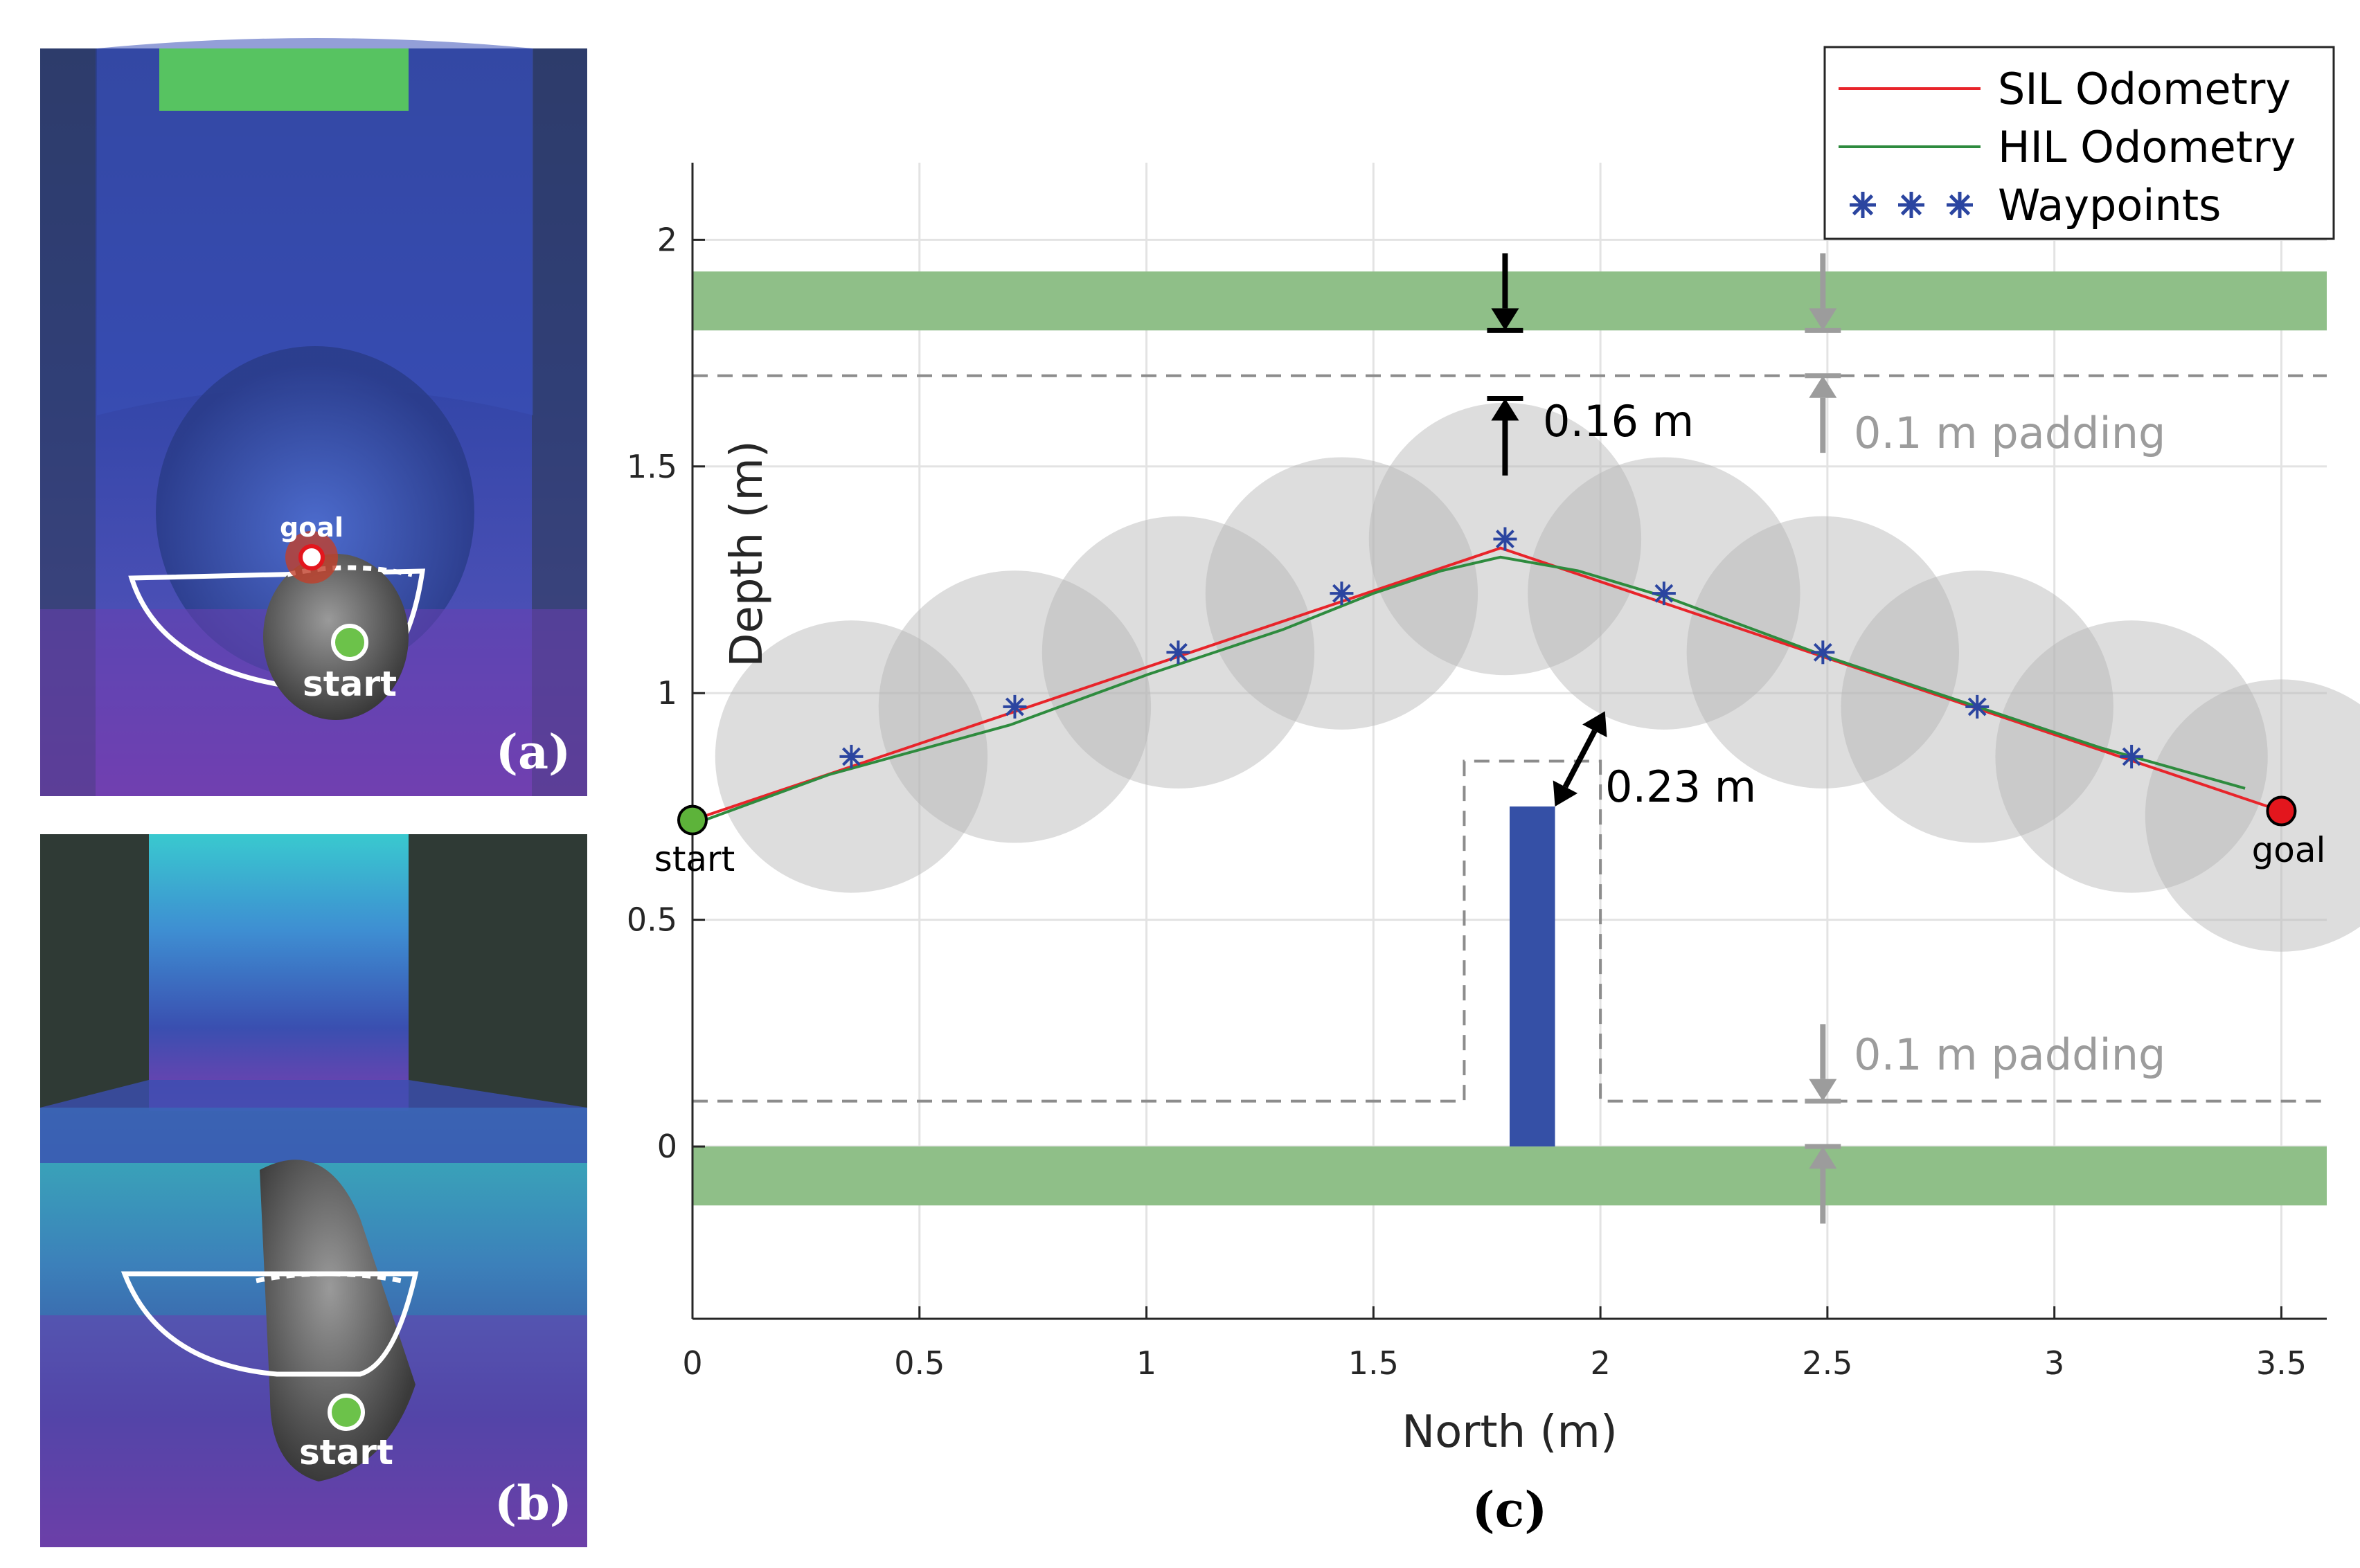 This screenshot has width=2360, height=1568. What do you see at coordinates (1600, 1363) in the screenshot?
I see `x-tick-label-4: 2` at bounding box center [1600, 1363].